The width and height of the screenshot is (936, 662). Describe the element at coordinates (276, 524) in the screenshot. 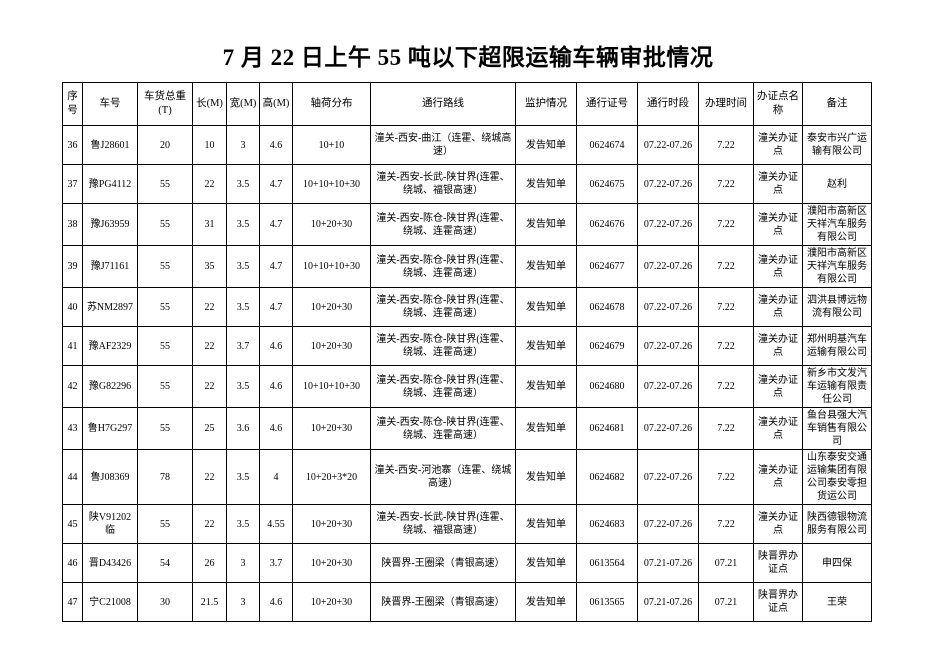

I see `table-cell: 4.55` at that location.